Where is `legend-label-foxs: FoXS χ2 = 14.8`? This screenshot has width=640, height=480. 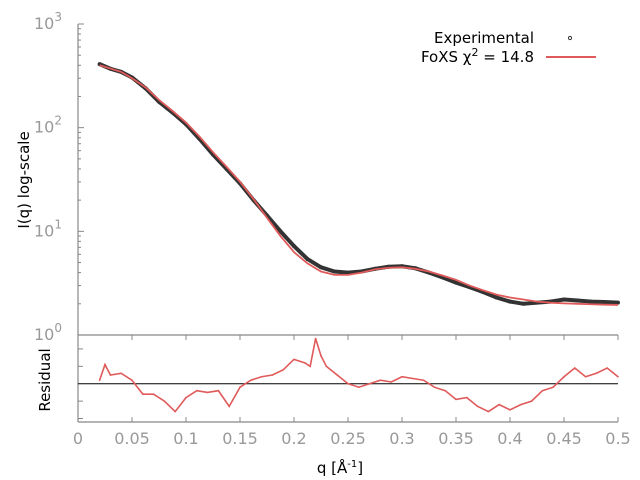
legend-label-foxs: FoXS χ2 = 14.8 is located at coordinates (477, 56).